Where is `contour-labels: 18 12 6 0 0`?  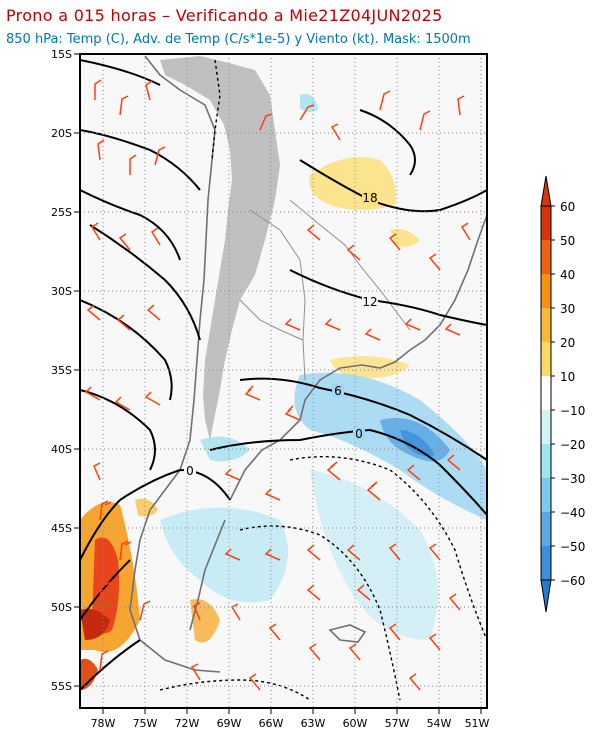
contour-labels: 18 12 6 0 0 is located at coordinates (281, 334).